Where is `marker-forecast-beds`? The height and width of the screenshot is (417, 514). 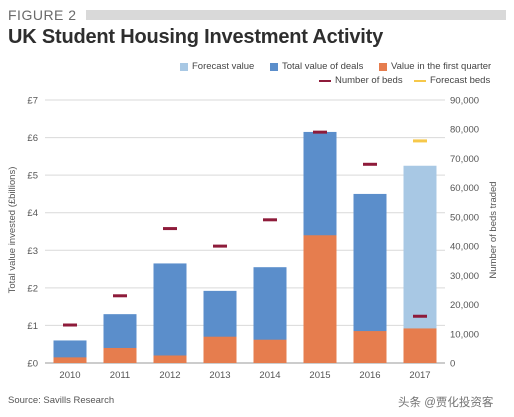
marker-forecast-beds is located at coordinates (420, 141).